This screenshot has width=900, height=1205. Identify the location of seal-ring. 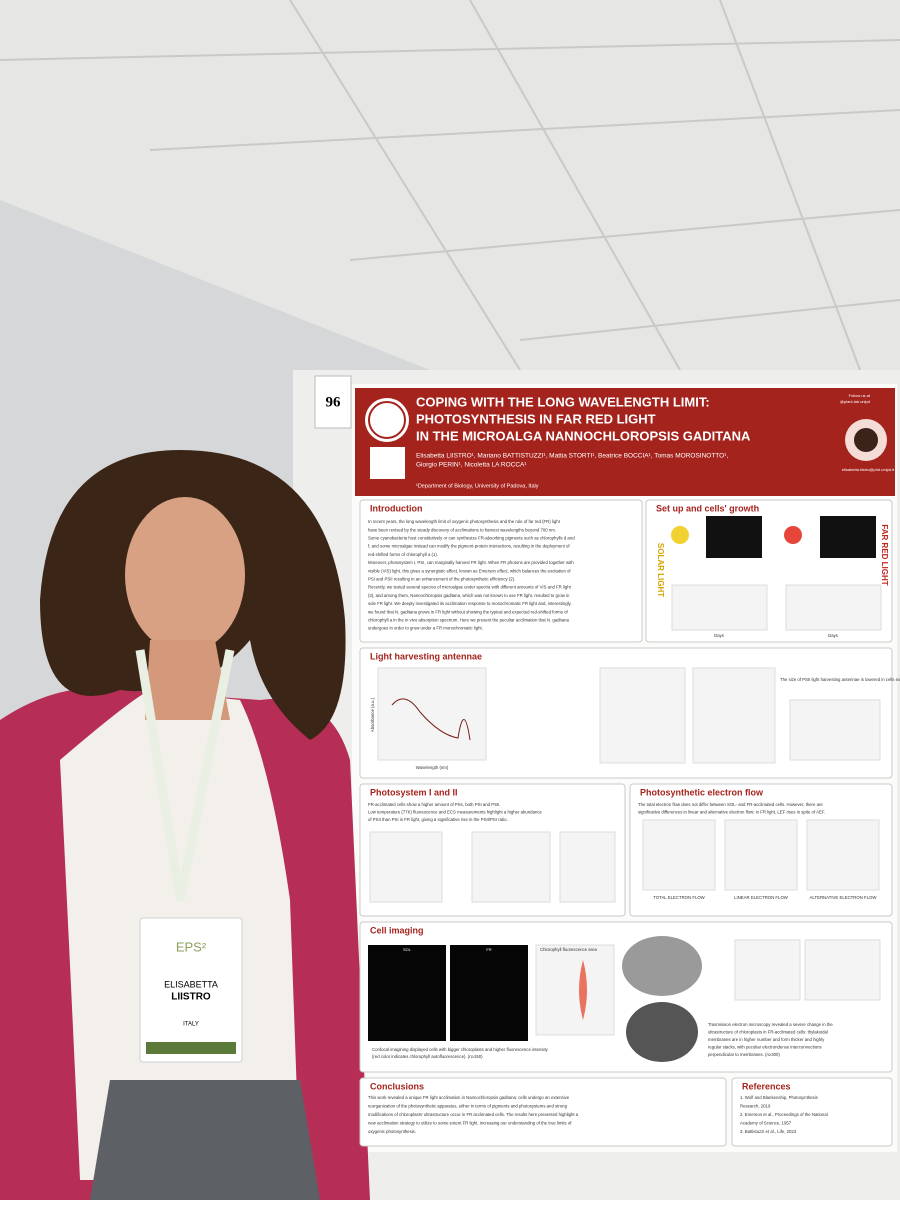
(387, 420).